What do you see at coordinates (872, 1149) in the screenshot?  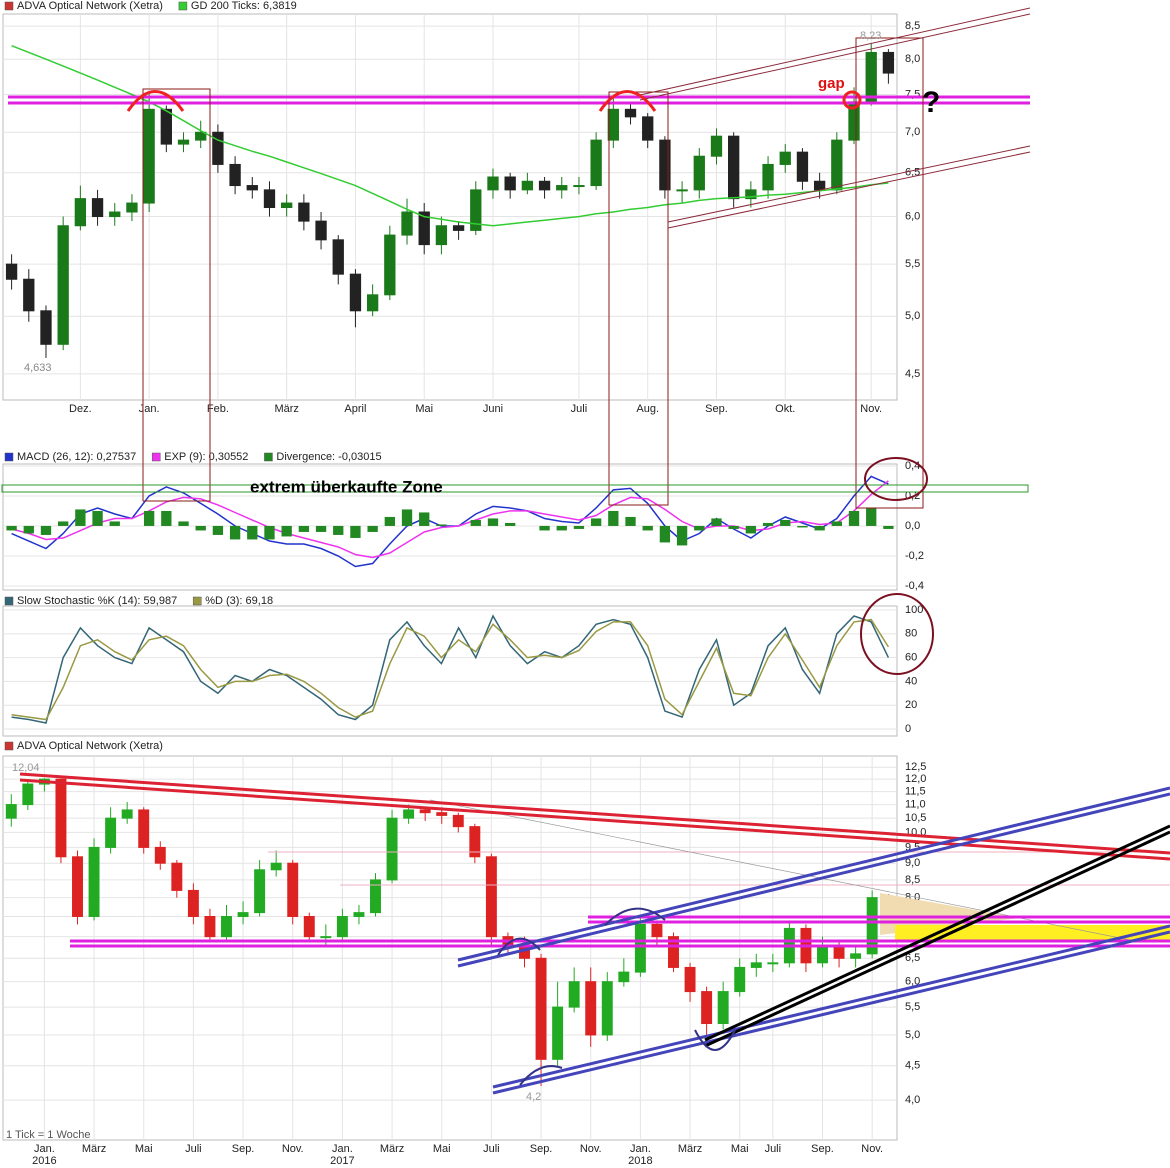 I see `x-tick-label: Nov.` at bounding box center [872, 1149].